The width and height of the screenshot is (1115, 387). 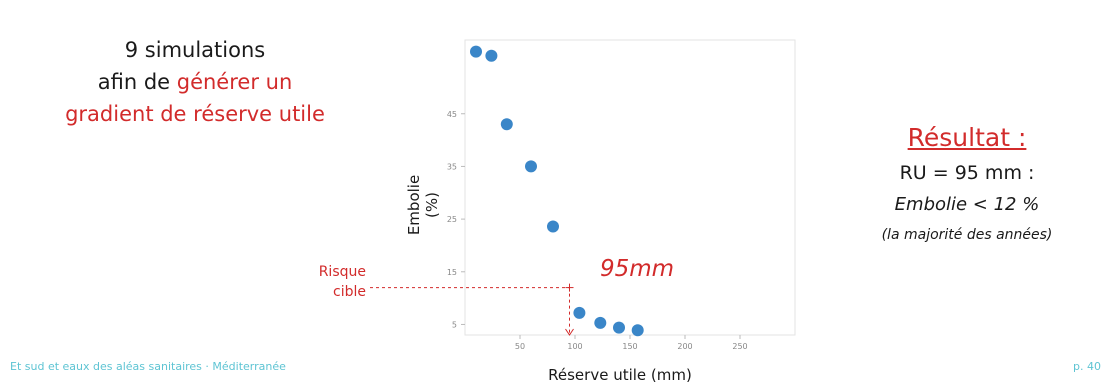 What do you see at coordinates (137, 82) in the screenshot?
I see `intro-line-2-prefix: afin de` at bounding box center [137, 82].